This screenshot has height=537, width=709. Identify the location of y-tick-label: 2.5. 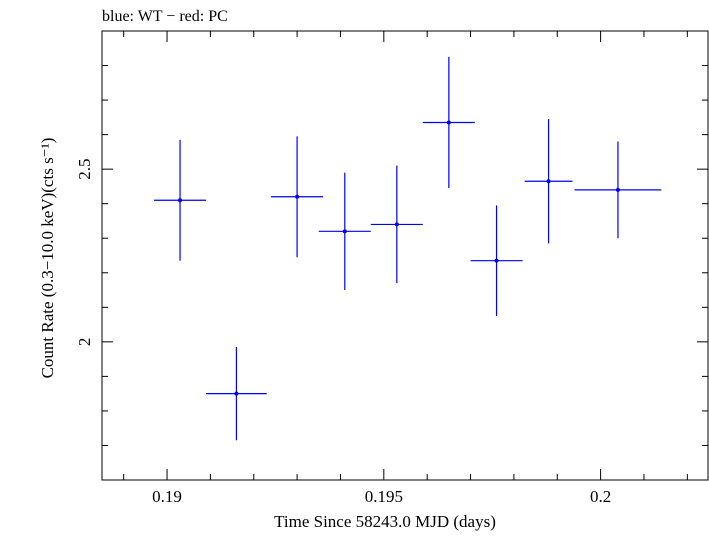
(84, 169).